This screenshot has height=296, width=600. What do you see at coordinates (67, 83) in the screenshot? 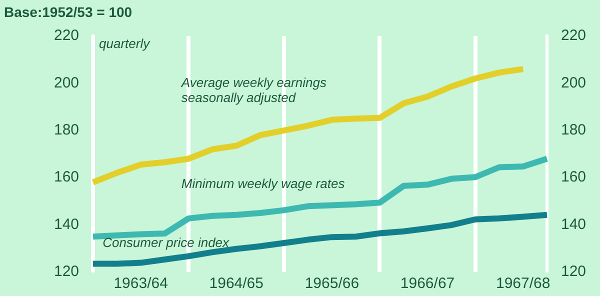
I see `y-tick-label: 200` at bounding box center [67, 83].